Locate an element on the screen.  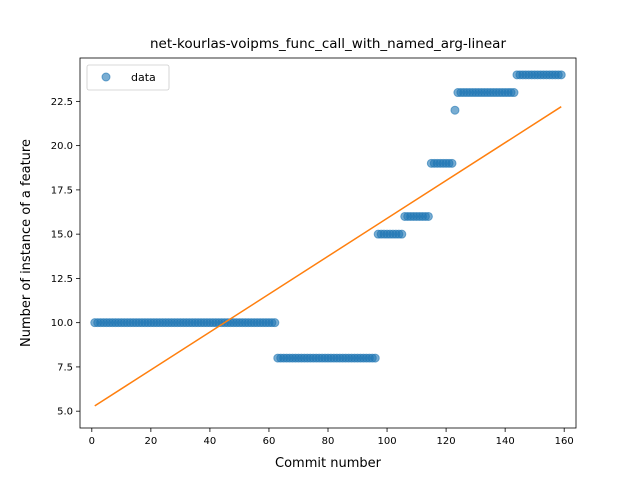
x-tick-label: 40 is located at coordinates (210, 441).